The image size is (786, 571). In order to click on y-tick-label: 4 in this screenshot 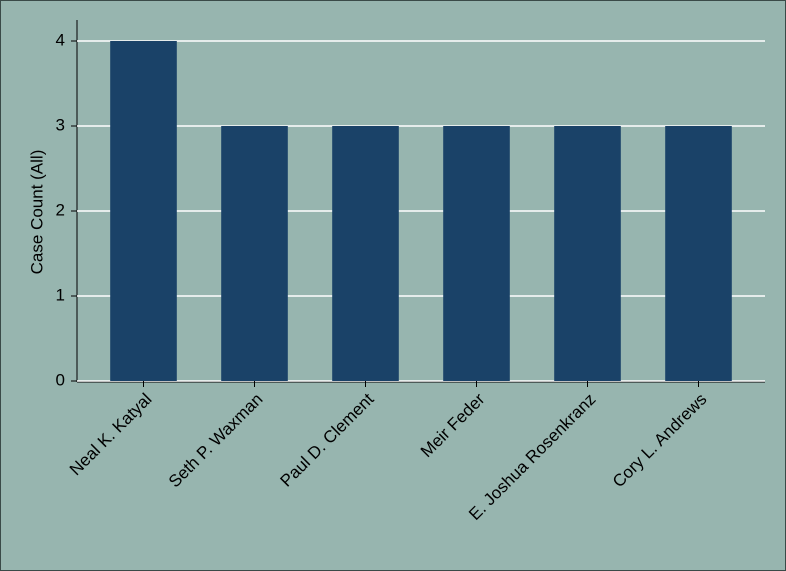, I will do `click(60, 39)`.